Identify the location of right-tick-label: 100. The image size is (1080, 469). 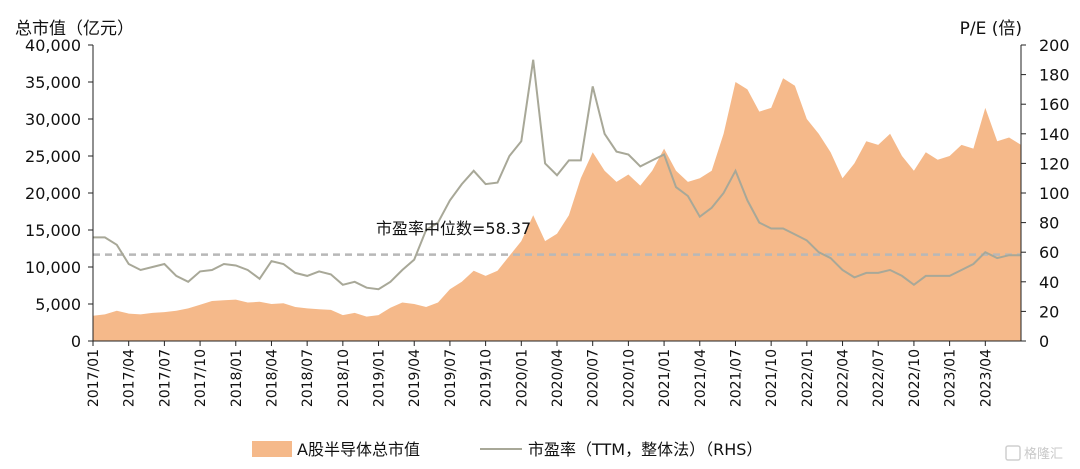
(1054, 193).